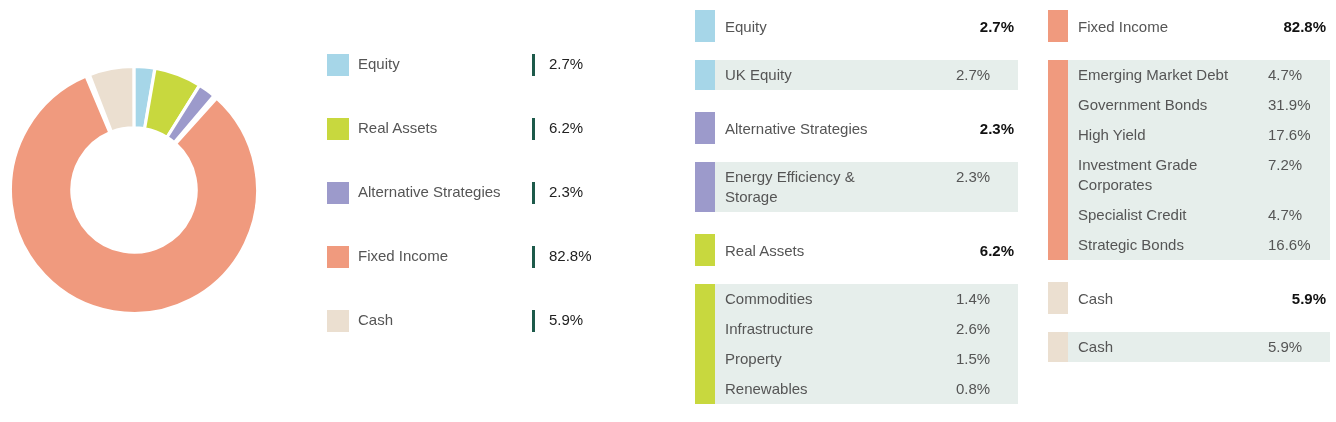 This screenshot has width=1336, height=422. I want to click on category-label: Property, so click(753, 359).